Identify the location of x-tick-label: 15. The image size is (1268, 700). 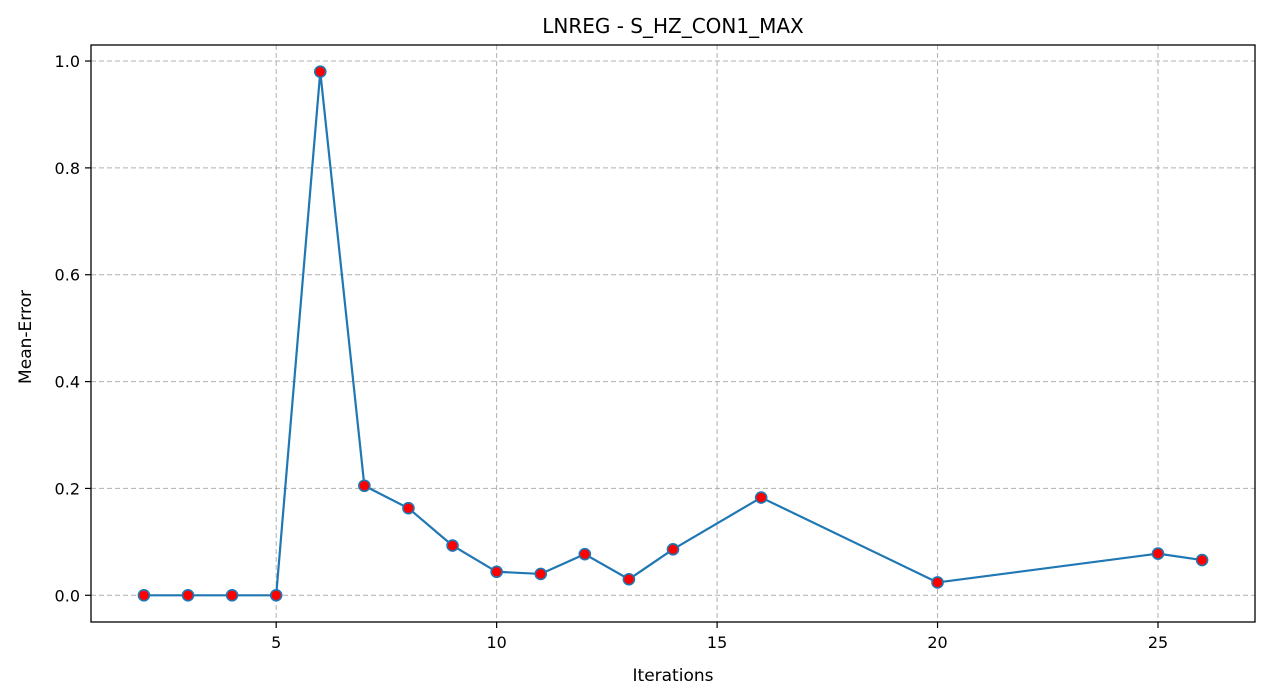
(717, 642).